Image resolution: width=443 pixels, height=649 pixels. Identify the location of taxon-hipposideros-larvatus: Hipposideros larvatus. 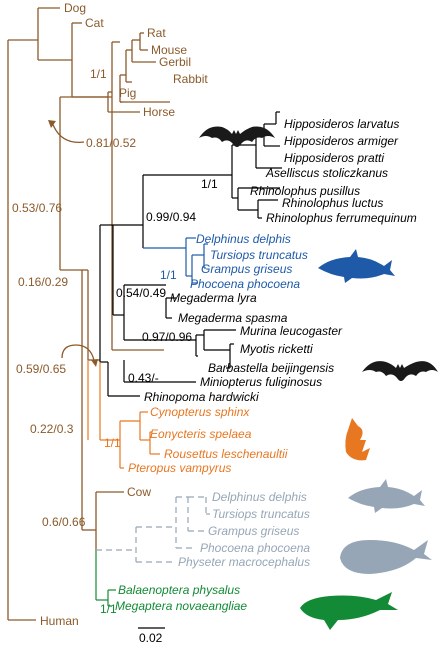
(341, 124).